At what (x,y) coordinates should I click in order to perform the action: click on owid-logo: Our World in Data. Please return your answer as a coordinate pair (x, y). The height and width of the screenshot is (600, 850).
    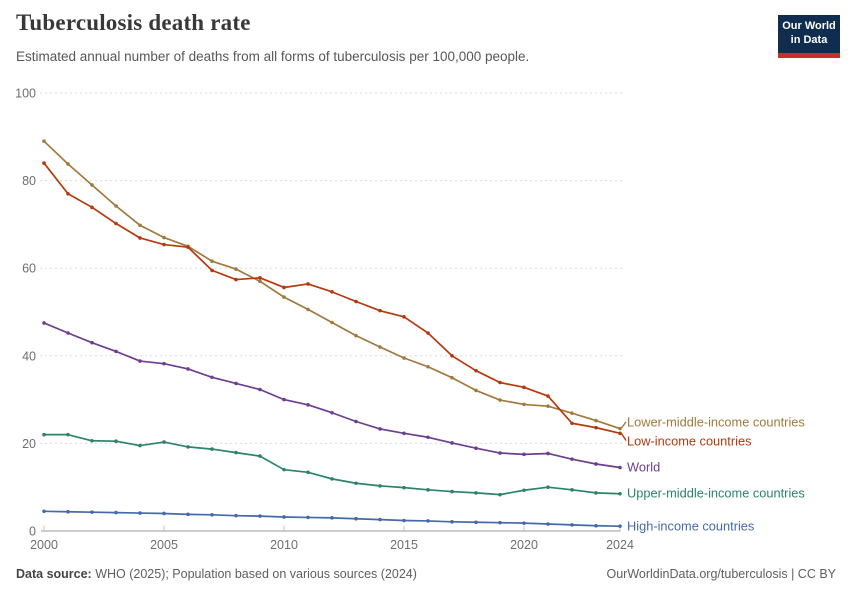
    Looking at the image, I should click on (809, 36).